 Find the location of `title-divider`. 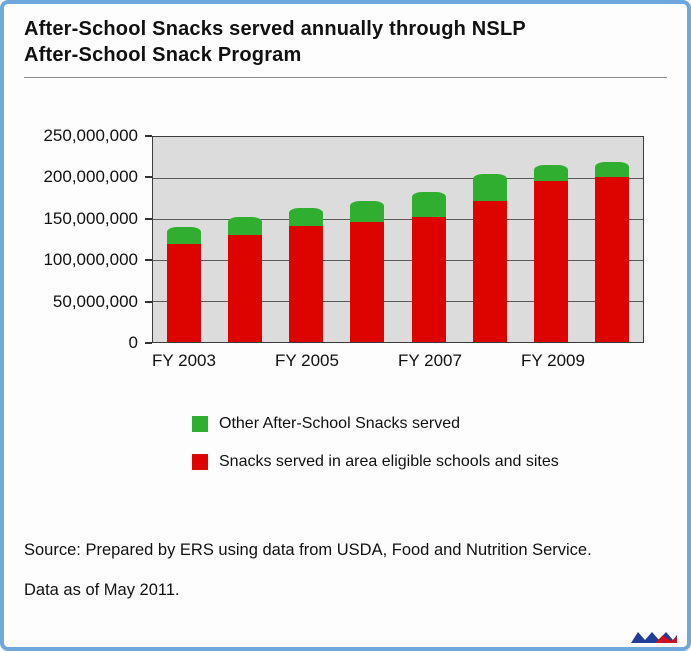

title-divider is located at coordinates (345, 77).